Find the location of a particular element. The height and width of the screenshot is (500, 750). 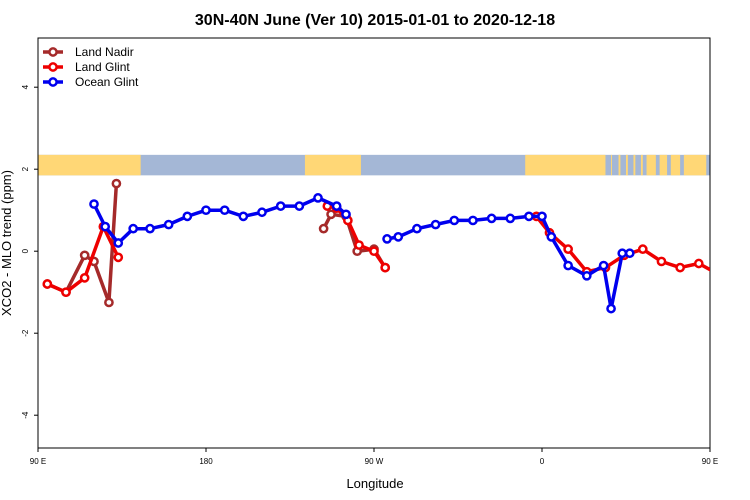

x-tick-label: 180 is located at coordinates (206, 461).